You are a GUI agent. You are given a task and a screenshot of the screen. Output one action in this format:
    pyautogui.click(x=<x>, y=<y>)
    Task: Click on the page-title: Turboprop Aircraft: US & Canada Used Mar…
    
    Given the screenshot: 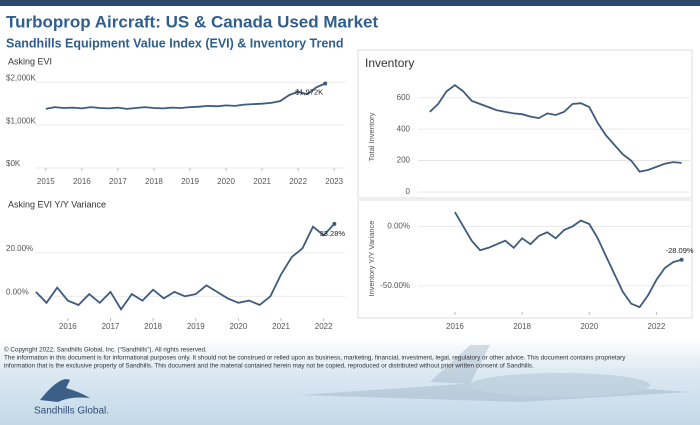 What is the action you would take?
    pyautogui.click(x=192, y=21)
    